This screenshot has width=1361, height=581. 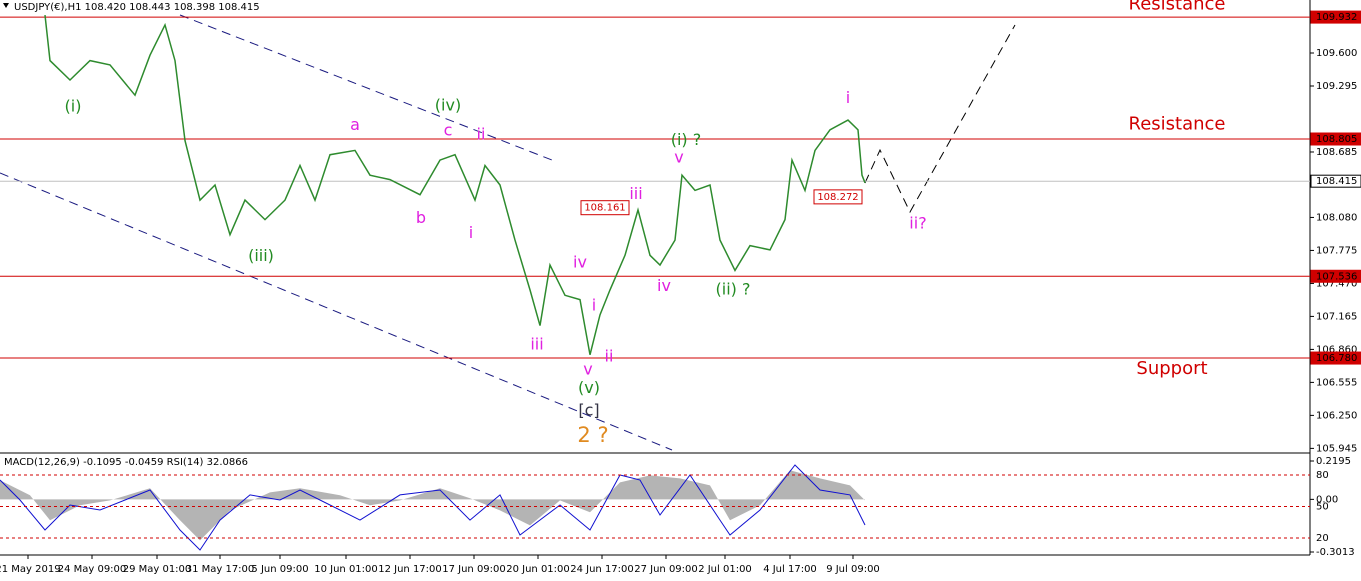 I want to click on y2-tick-label: 0.2195, so click(x=1333, y=461).